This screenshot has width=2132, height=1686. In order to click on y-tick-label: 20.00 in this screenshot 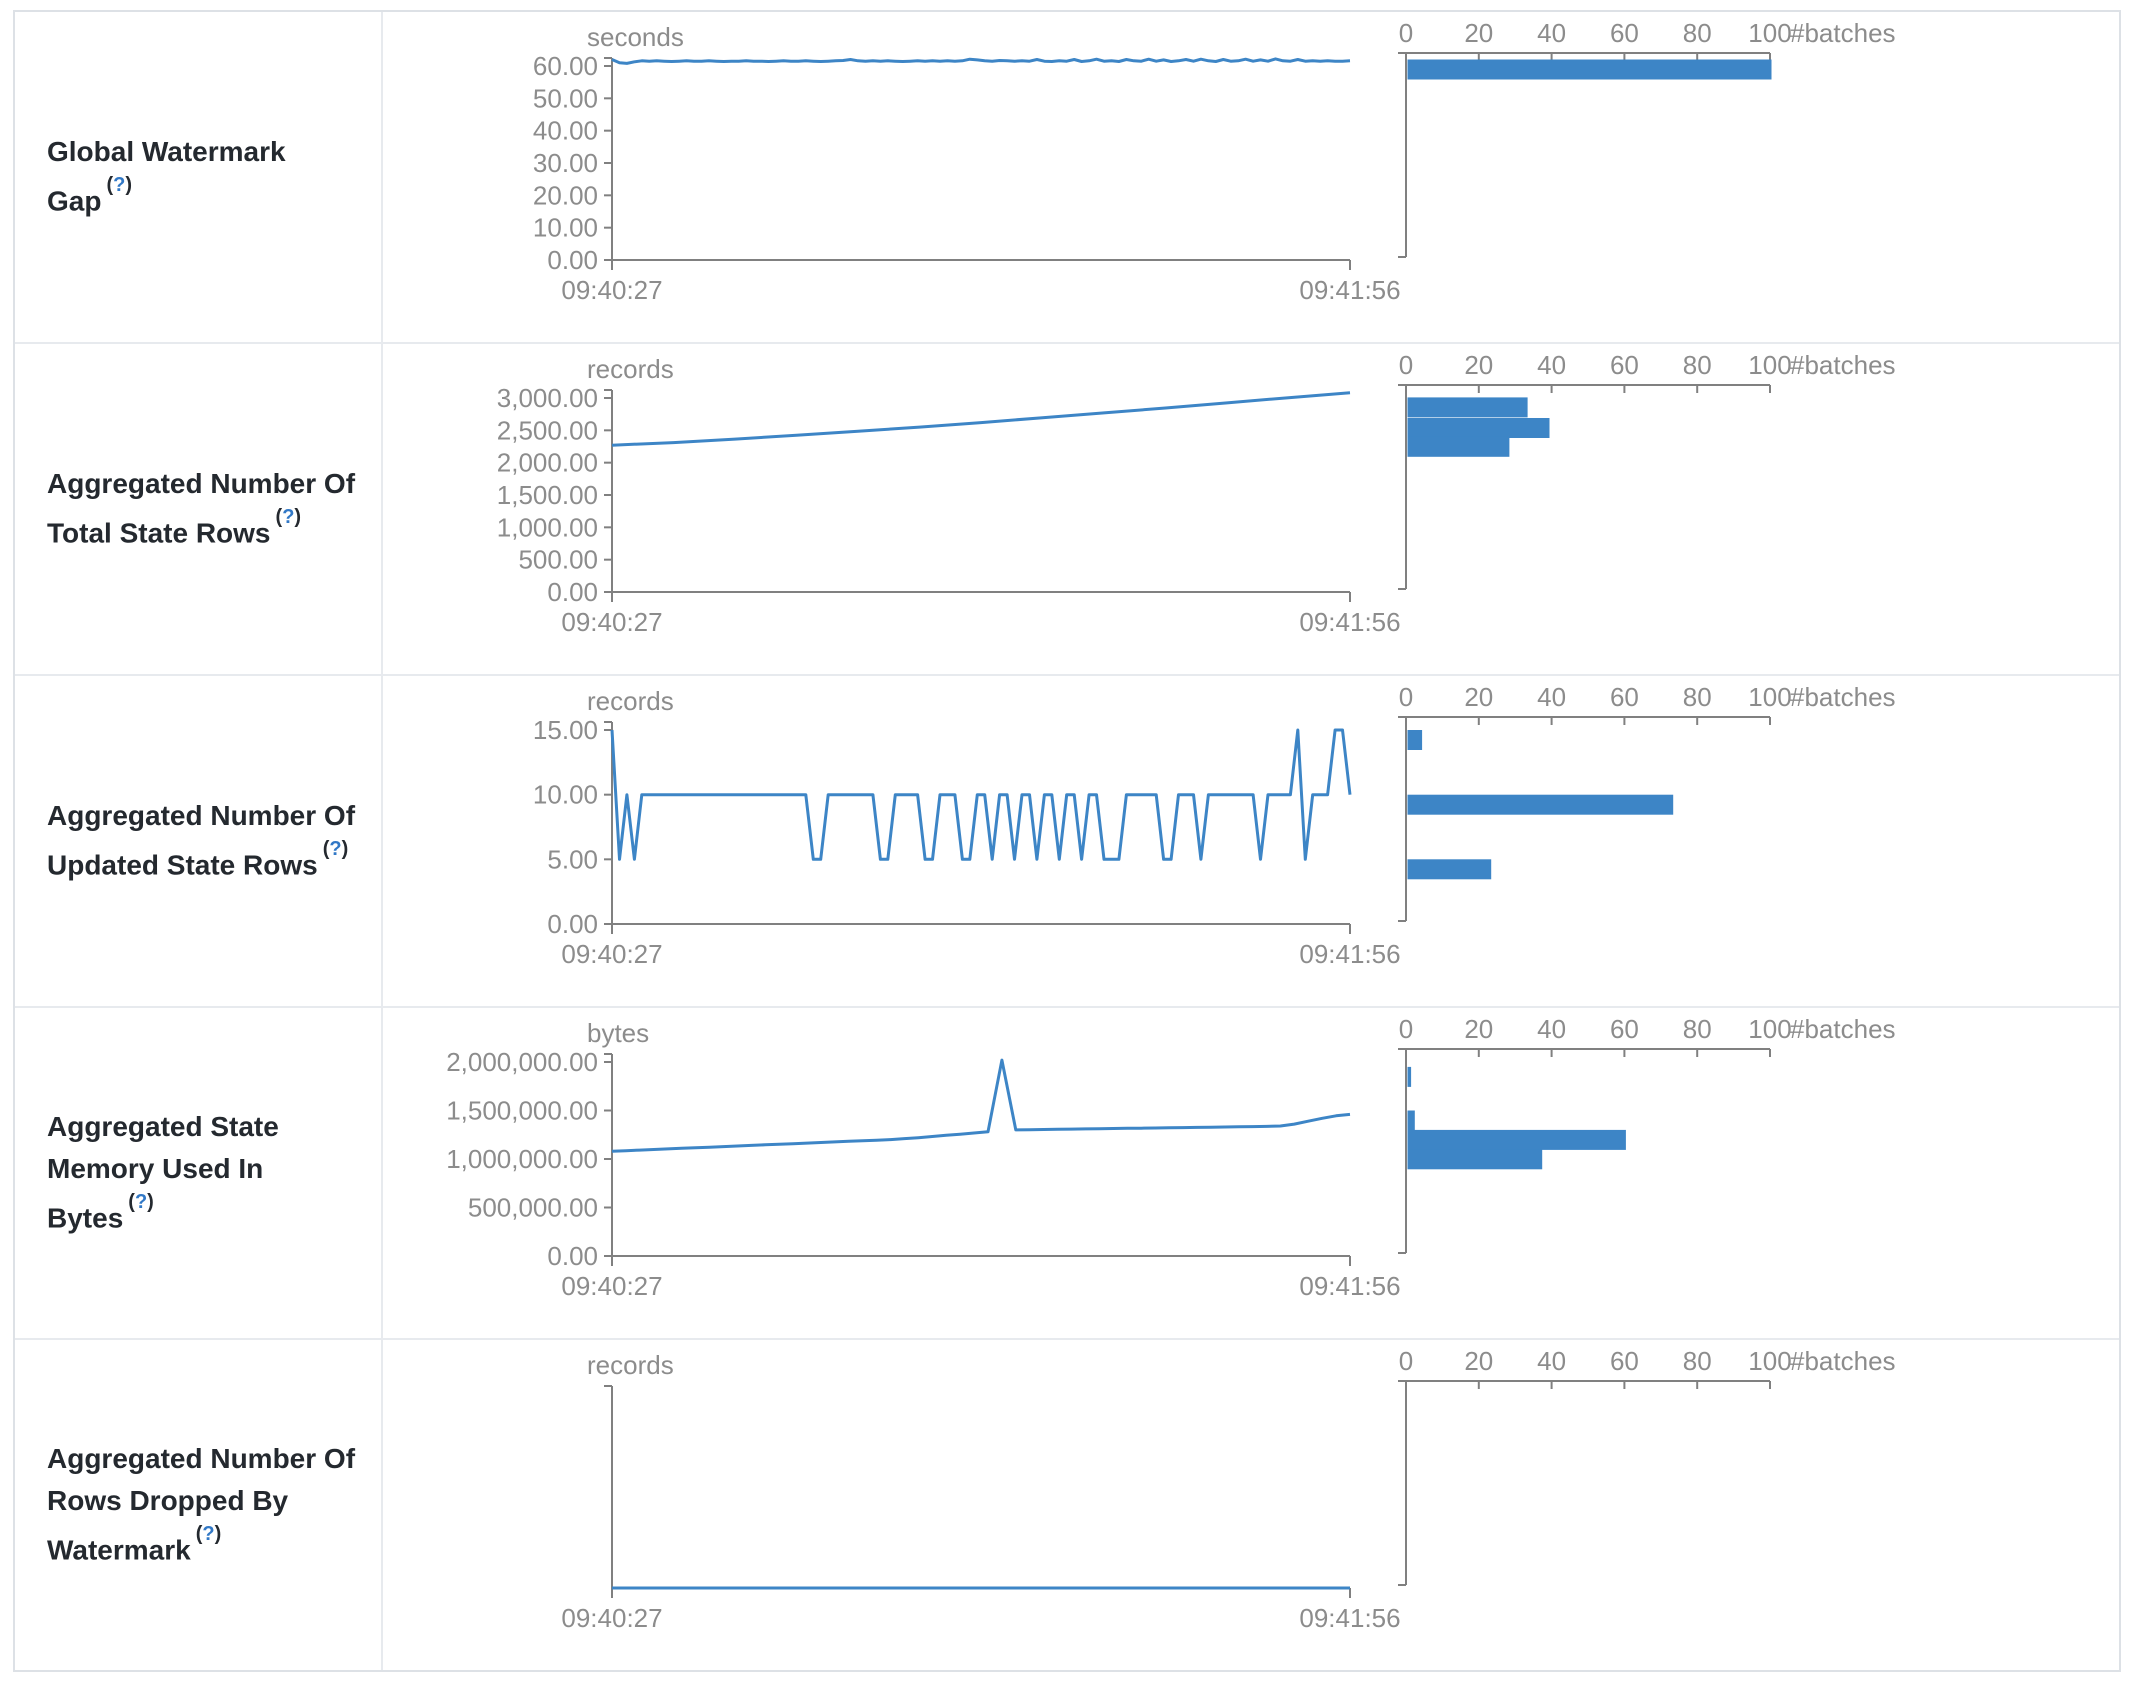, I will do `click(565, 195)`.